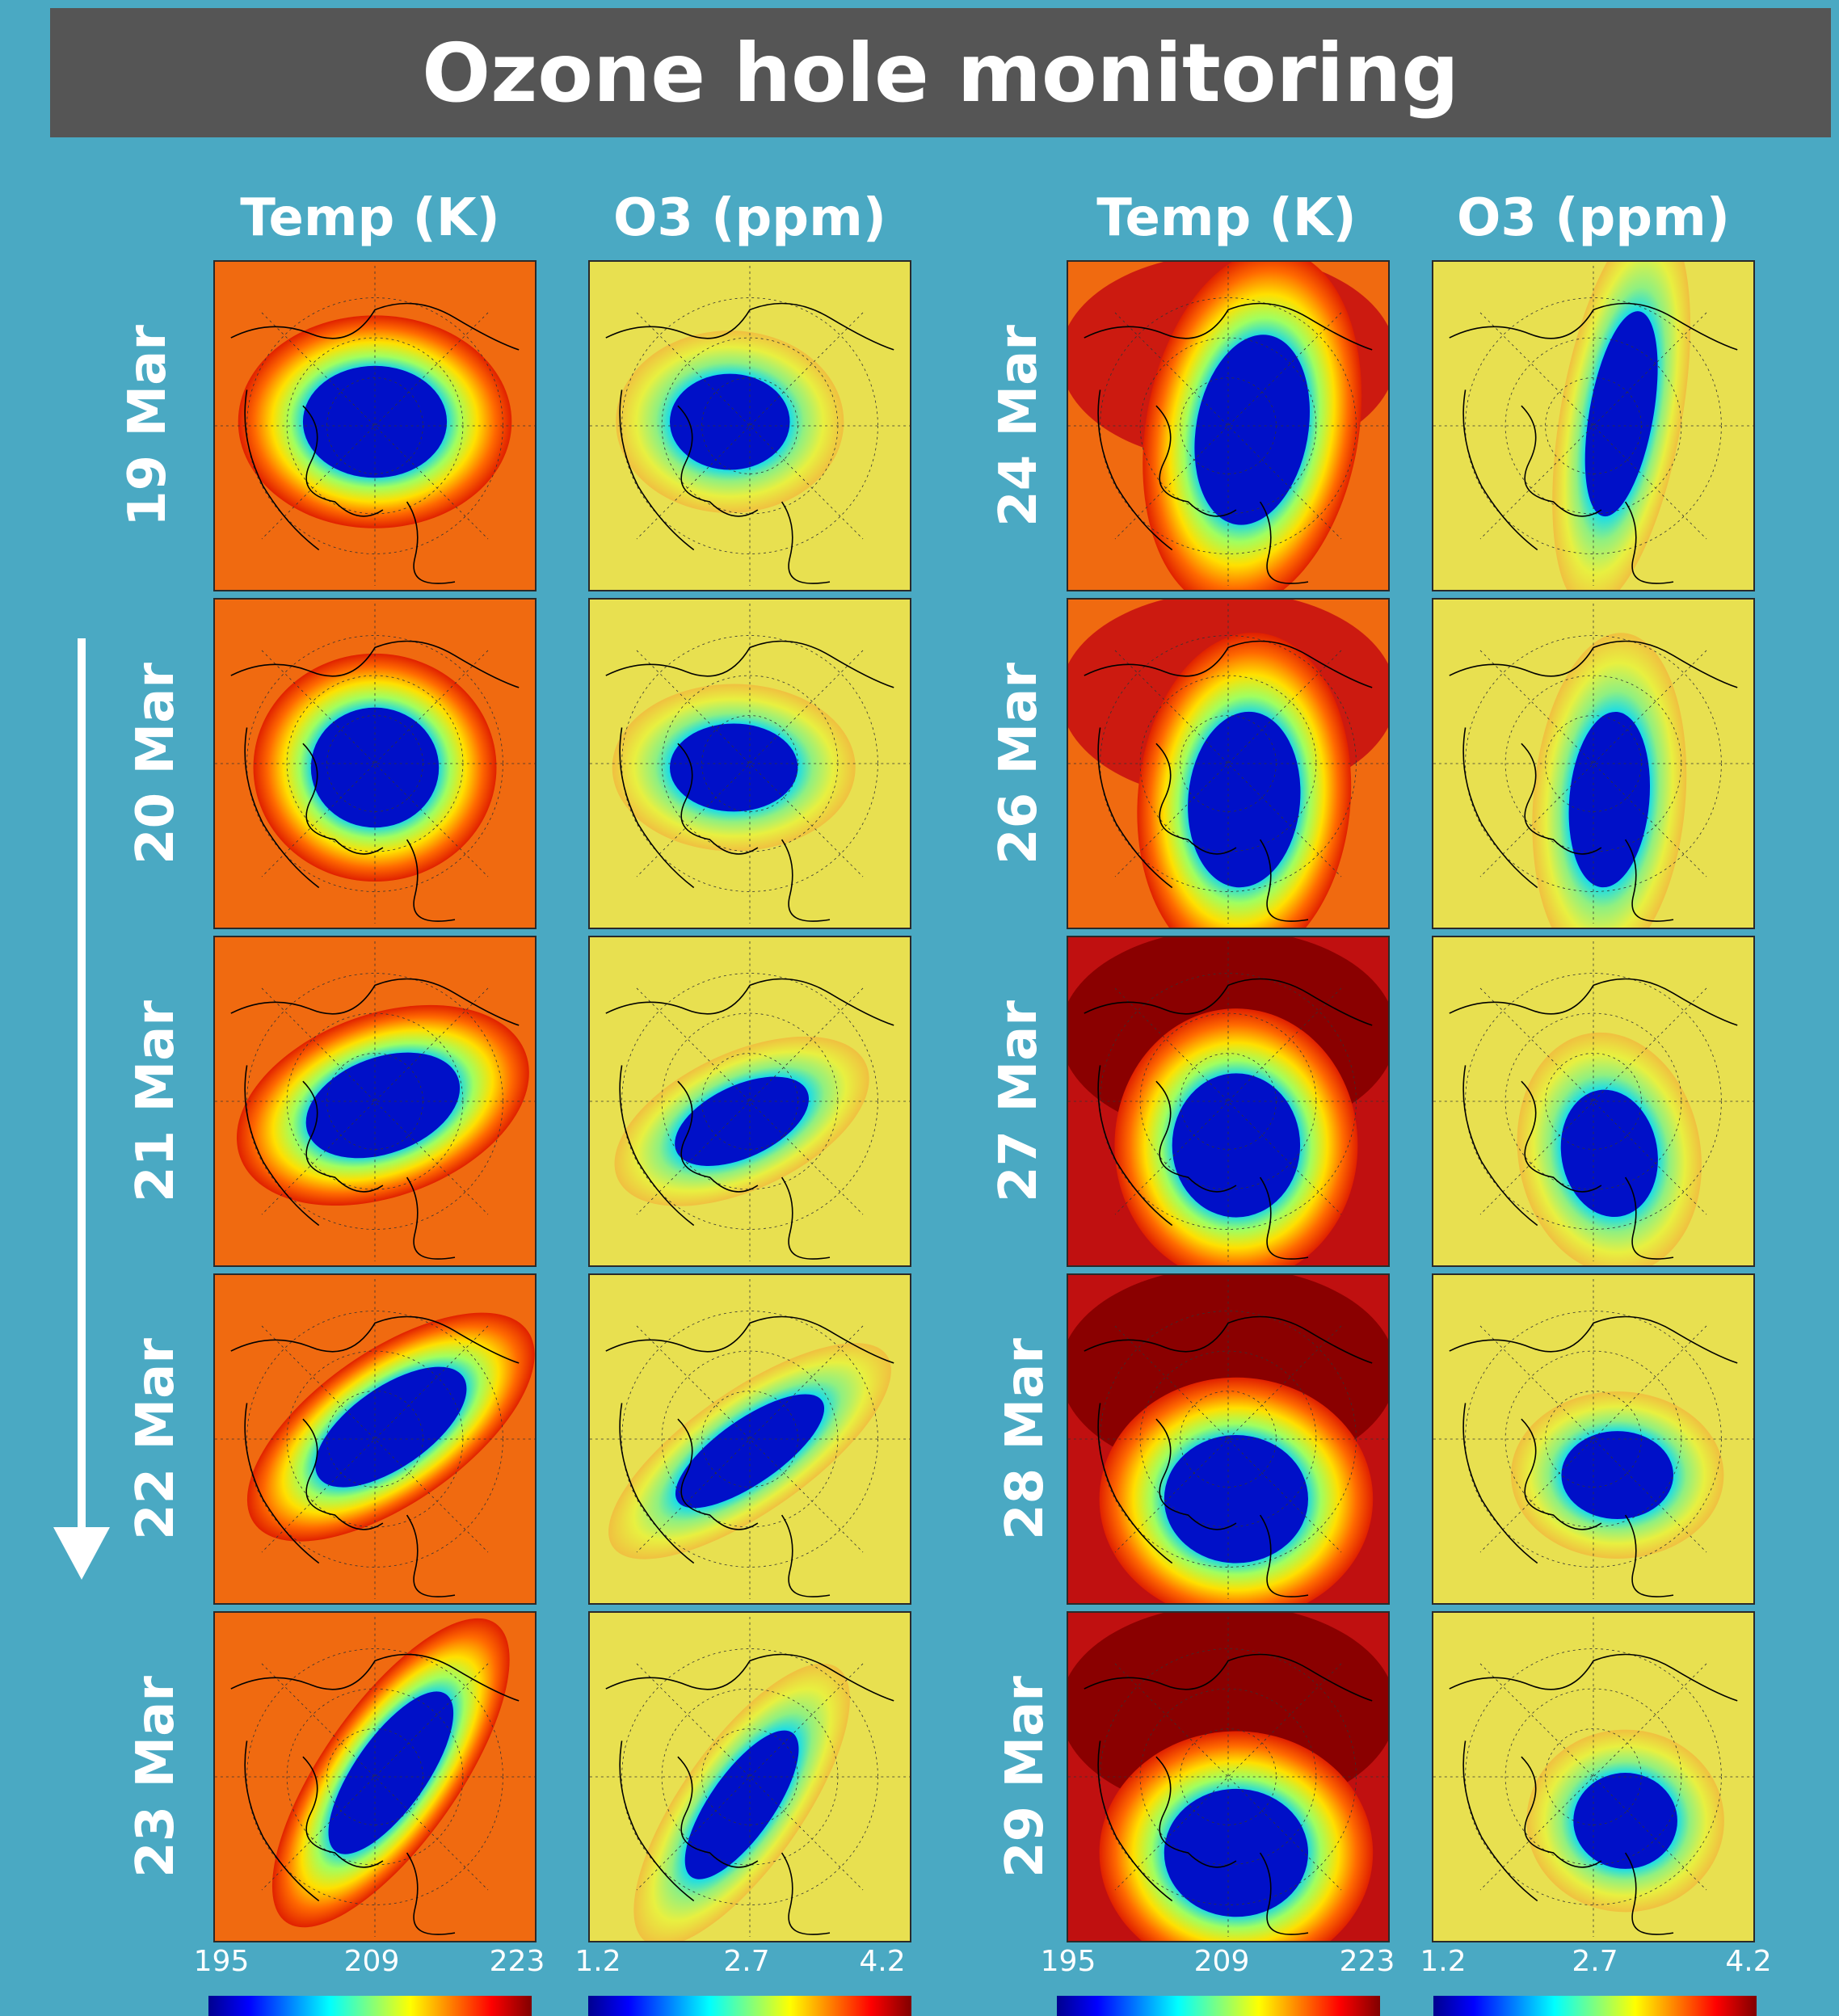 The width and height of the screenshot is (1839, 2016). I want to click on page-title: Ozone hole monitoring, so click(940, 72).